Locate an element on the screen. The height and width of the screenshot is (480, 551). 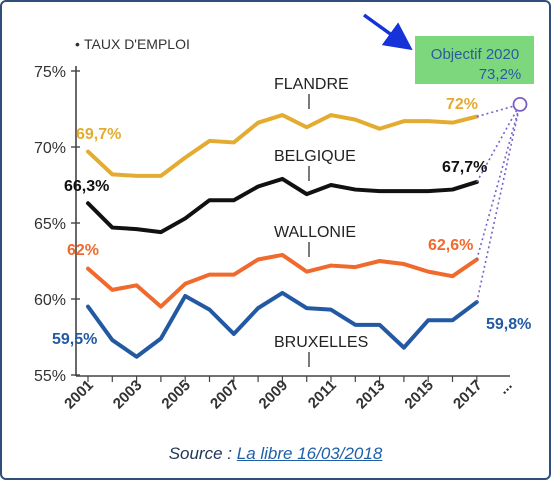
pointer-arrow is located at coordinates (387, 32).